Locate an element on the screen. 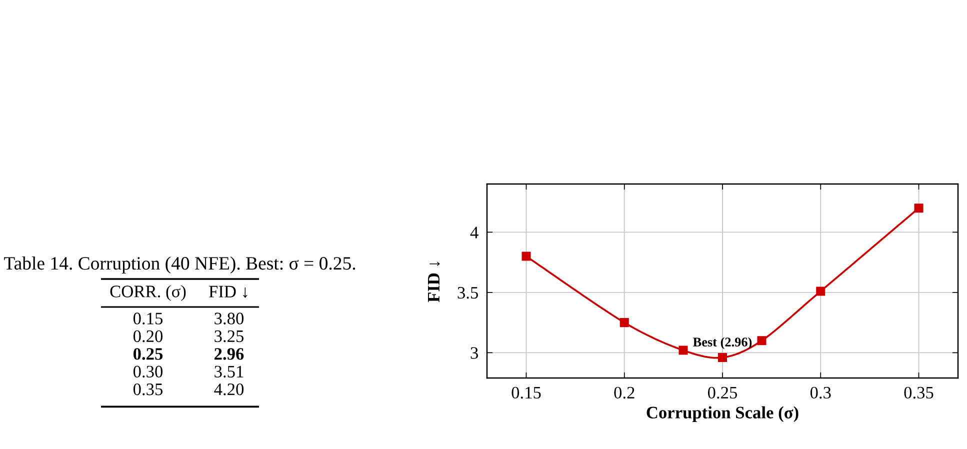 The width and height of the screenshot is (967, 449). data-label: 3.51 is located at coordinates (229, 372).